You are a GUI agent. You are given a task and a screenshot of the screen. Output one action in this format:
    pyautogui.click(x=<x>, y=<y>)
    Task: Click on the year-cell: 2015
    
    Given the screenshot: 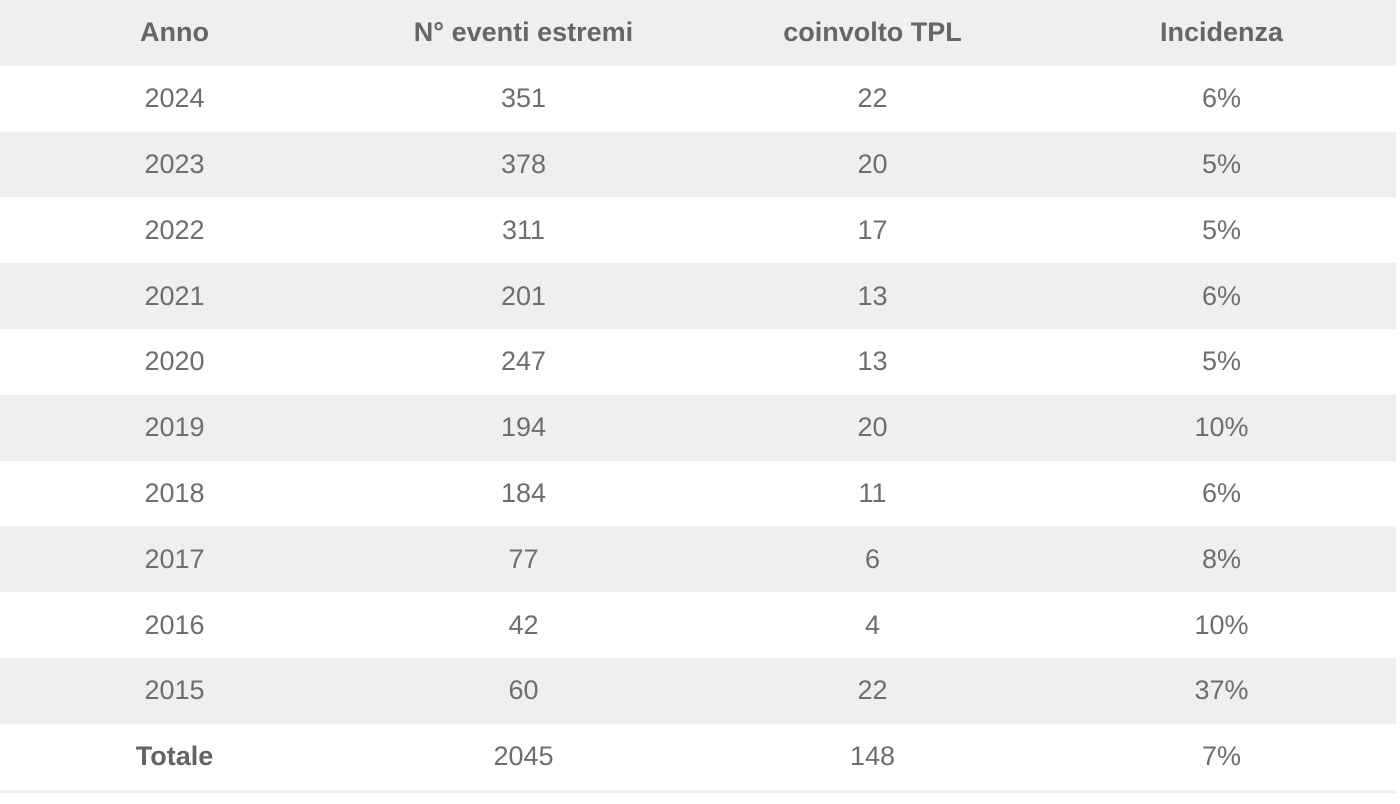 What is the action you would take?
    pyautogui.click(x=174, y=690)
    